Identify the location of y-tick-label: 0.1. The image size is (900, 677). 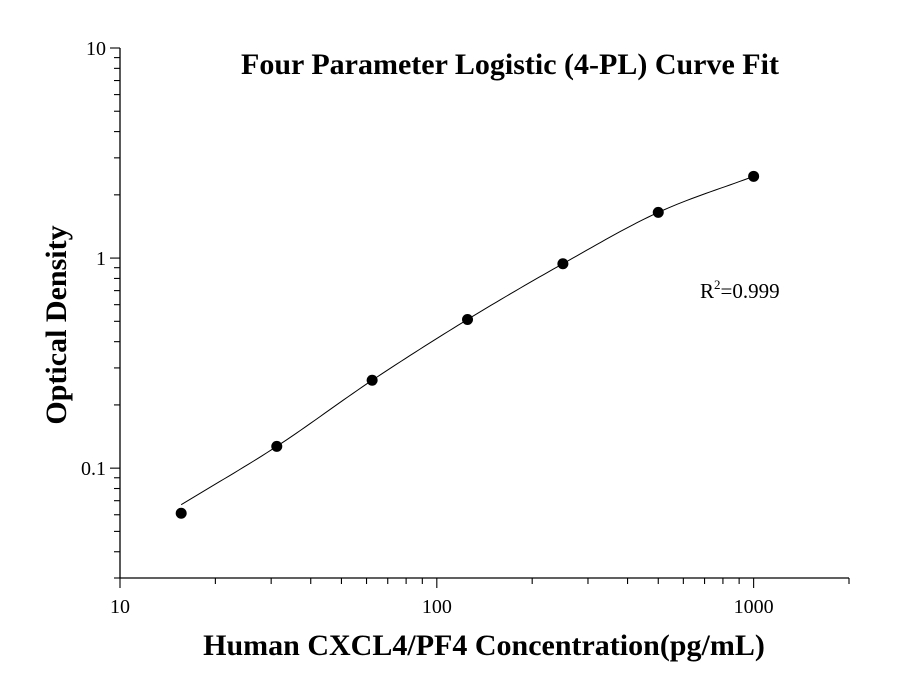
(93, 469).